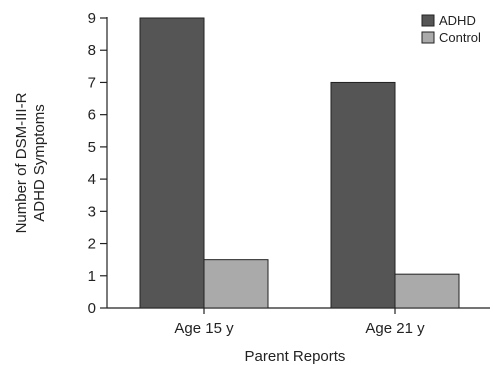 The width and height of the screenshot is (493, 365). Describe the element at coordinates (295, 356) in the screenshot. I see `x-axis-label: Parent Reports` at that location.